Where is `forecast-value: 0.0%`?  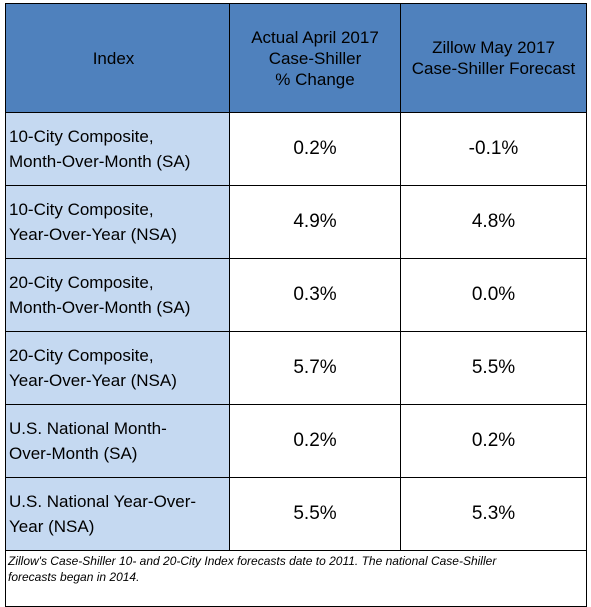 forecast-value: 0.0% is located at coordinates (493, 295).